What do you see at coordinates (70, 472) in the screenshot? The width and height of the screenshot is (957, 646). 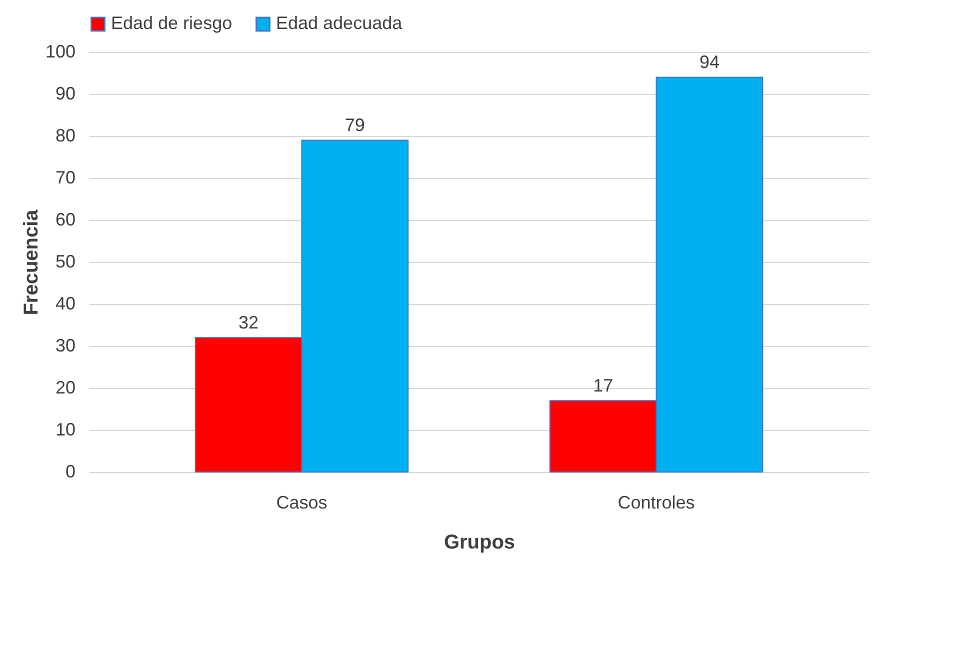 I see `y-tick-label: 0` at bounding box center [70, 472].